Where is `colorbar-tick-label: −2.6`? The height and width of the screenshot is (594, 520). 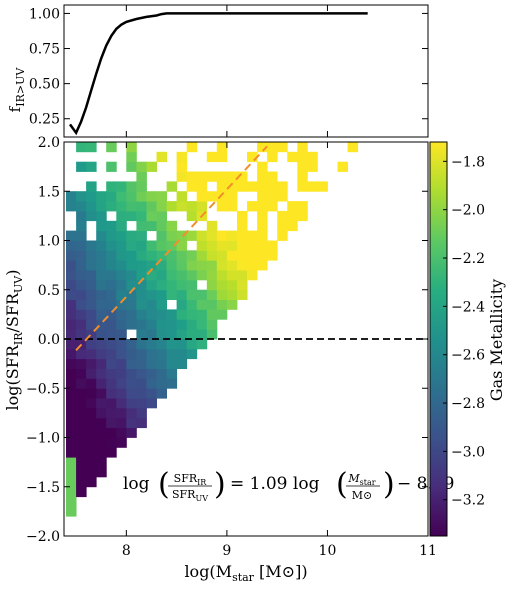
colorbar-tick-label: −2.6 is located at coordinates (468, 356).